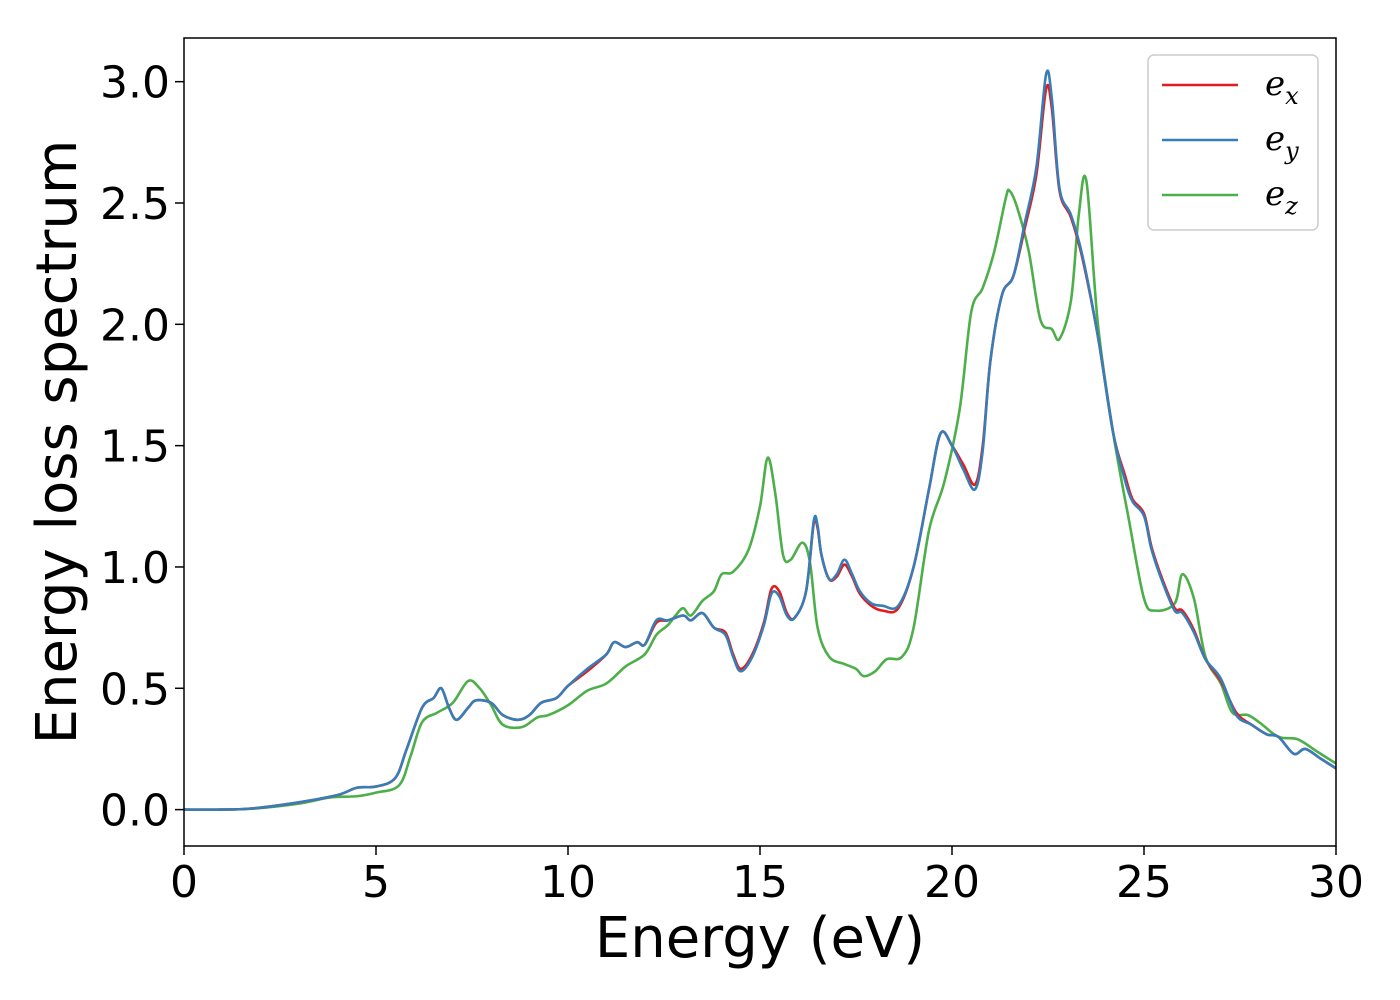 The width and height of the screenshot is (1400, 1000). I want to click on legend-label-subscript: x, so click(1292, 96).